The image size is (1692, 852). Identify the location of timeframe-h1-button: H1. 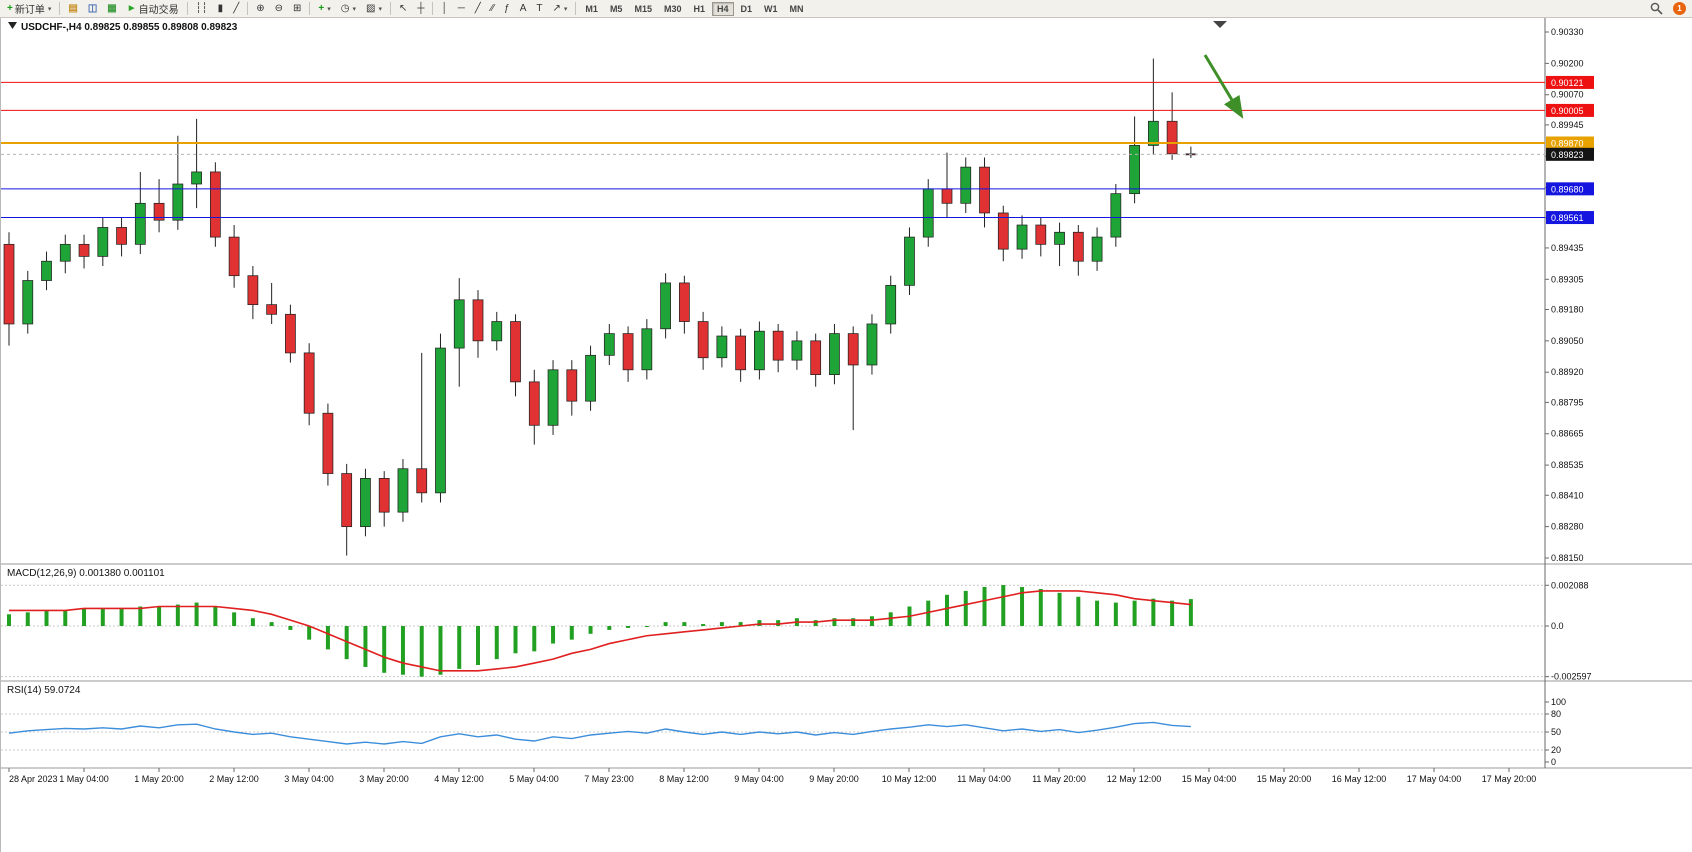
(699, 8).